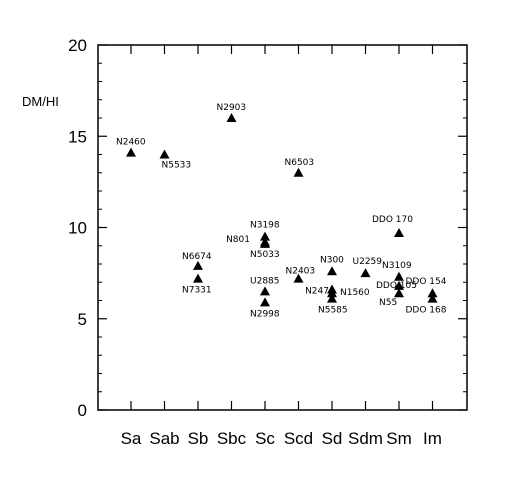  Describe the element at coordinates (131, 143) in the screenshot. I see `data-point-label: N2460` at that location.